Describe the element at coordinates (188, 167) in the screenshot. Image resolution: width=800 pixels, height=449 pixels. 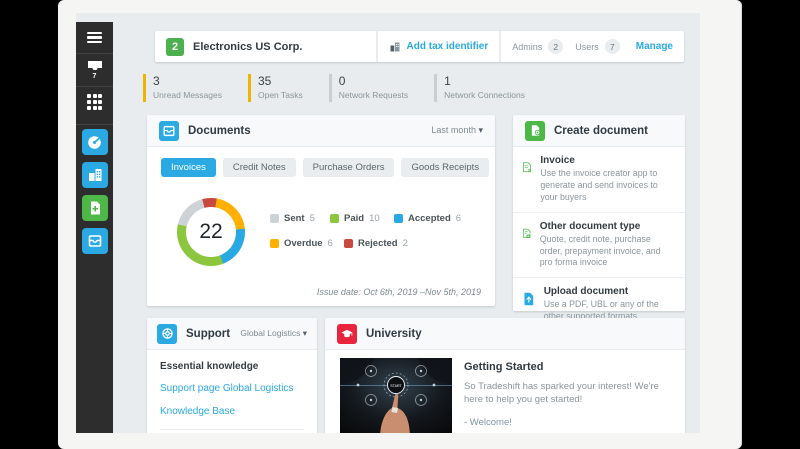
I see `tab-invoices: Invoices` at that location.